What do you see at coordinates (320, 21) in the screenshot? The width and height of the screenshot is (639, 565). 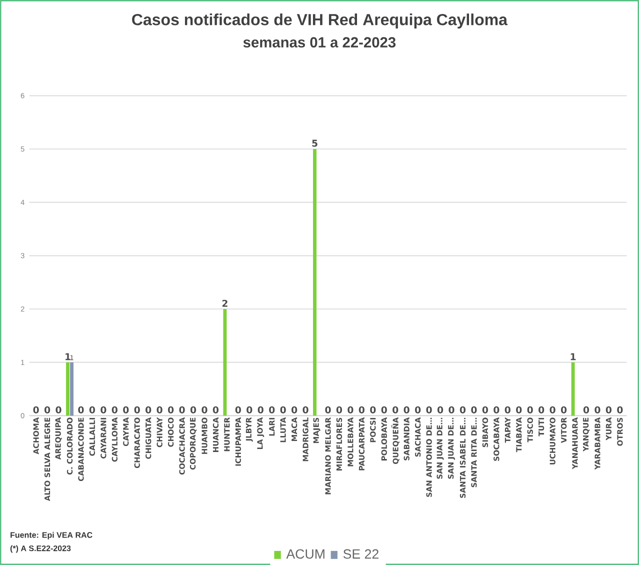 I see `chart-title: Casos notificados de VIH Red Arequipa Caylloma` at bounding box center [320, 21].